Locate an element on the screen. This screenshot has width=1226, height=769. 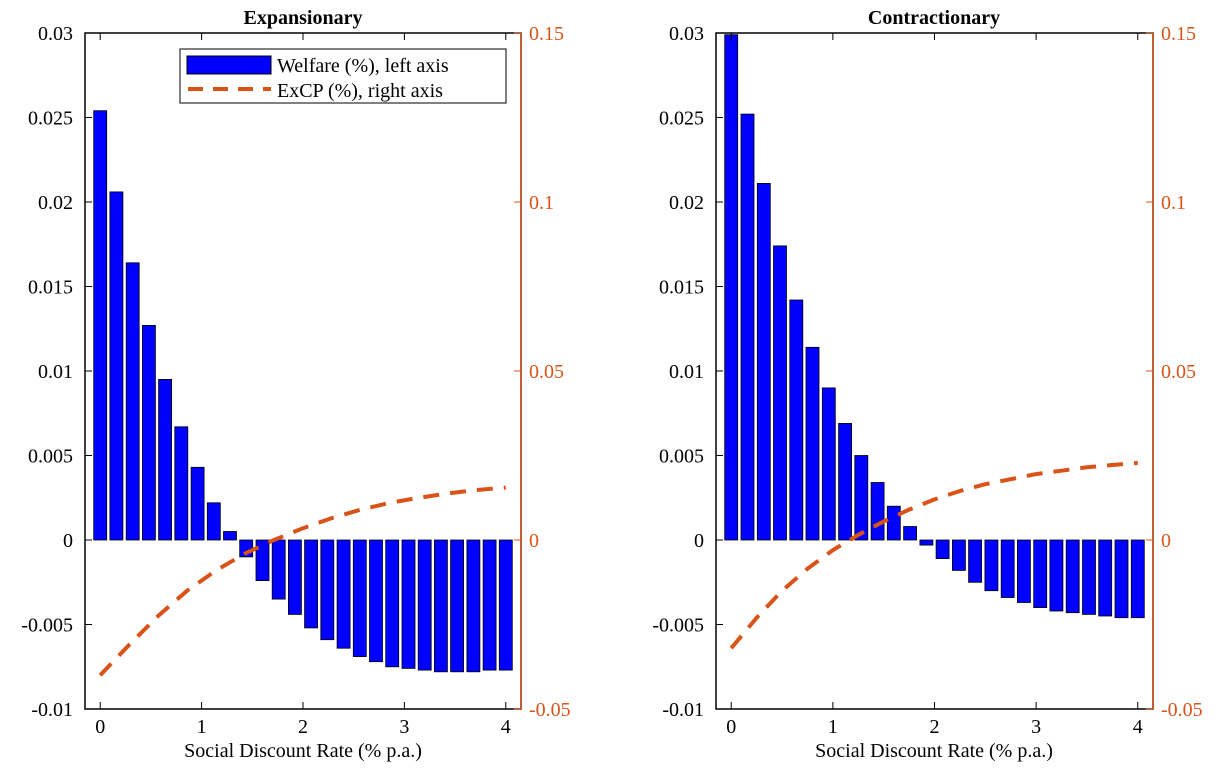
line-contractionary is located at coordinates (933, 555).